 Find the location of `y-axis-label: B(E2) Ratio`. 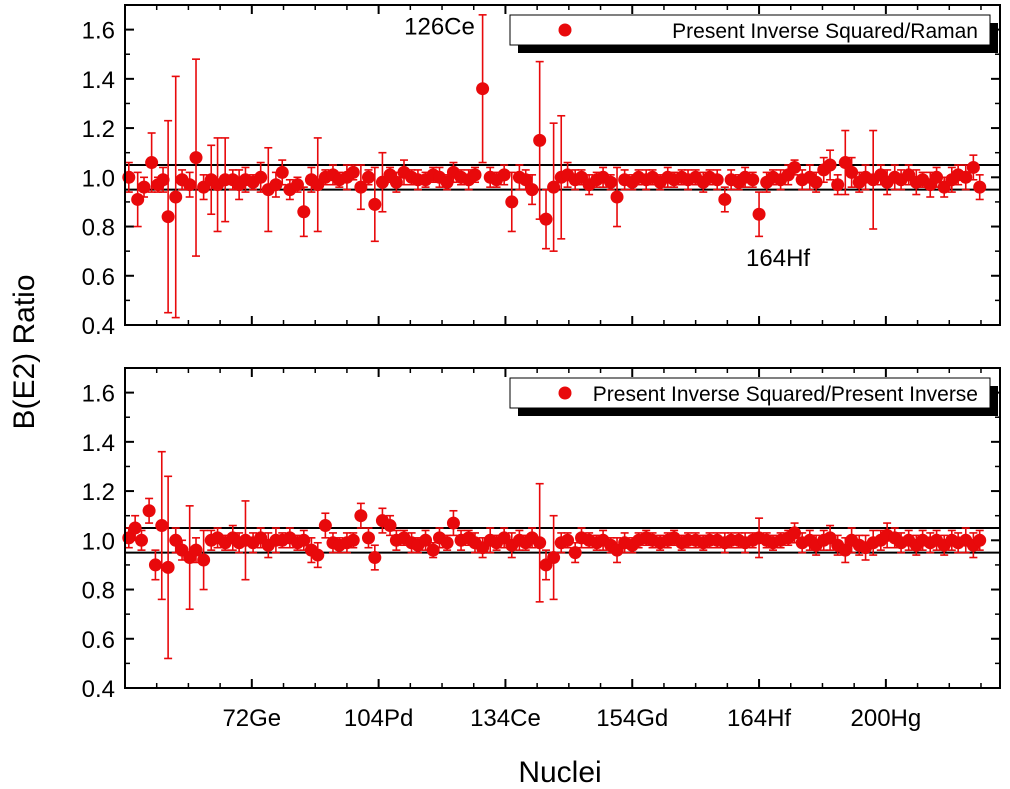

y-axis-label: B(E2) Ratio is located at coordinates (24, 351).